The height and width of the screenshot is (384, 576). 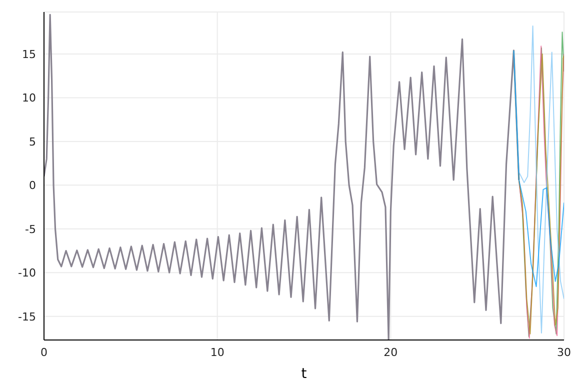 I want to click on y-tick-label: -10, so click(x=27, y=273).